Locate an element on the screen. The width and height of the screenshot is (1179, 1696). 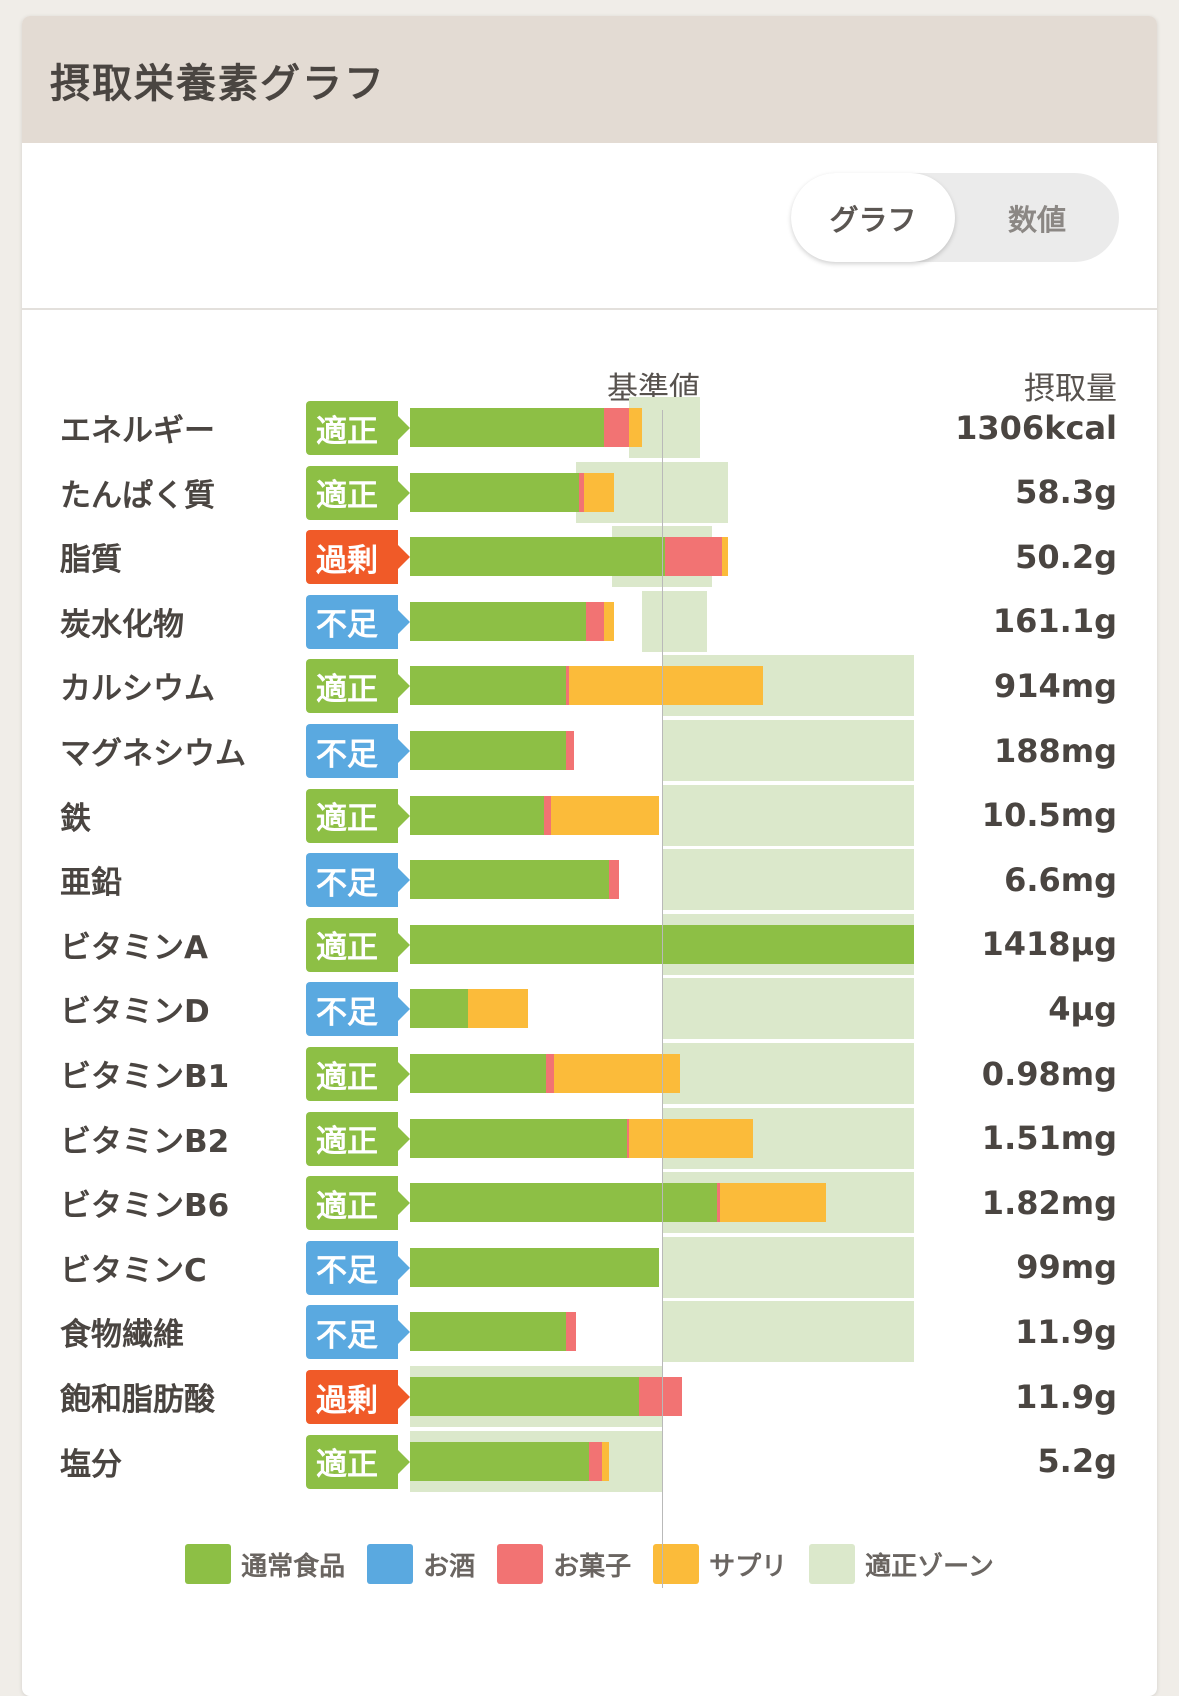
intake-value: 1418µg is located at coordinates (1049, 944).